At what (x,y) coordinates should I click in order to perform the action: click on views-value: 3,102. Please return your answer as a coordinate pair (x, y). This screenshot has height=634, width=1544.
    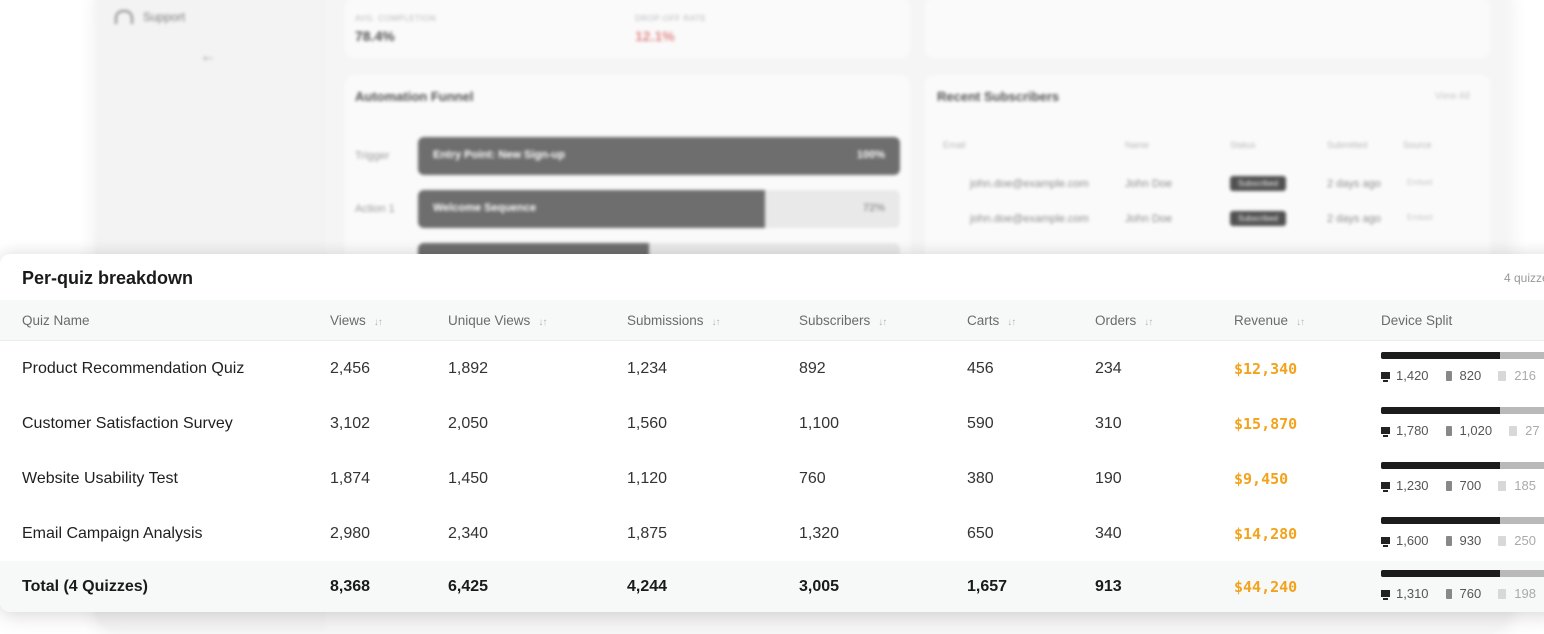
    Looking at the image, I should click on (350, 423).